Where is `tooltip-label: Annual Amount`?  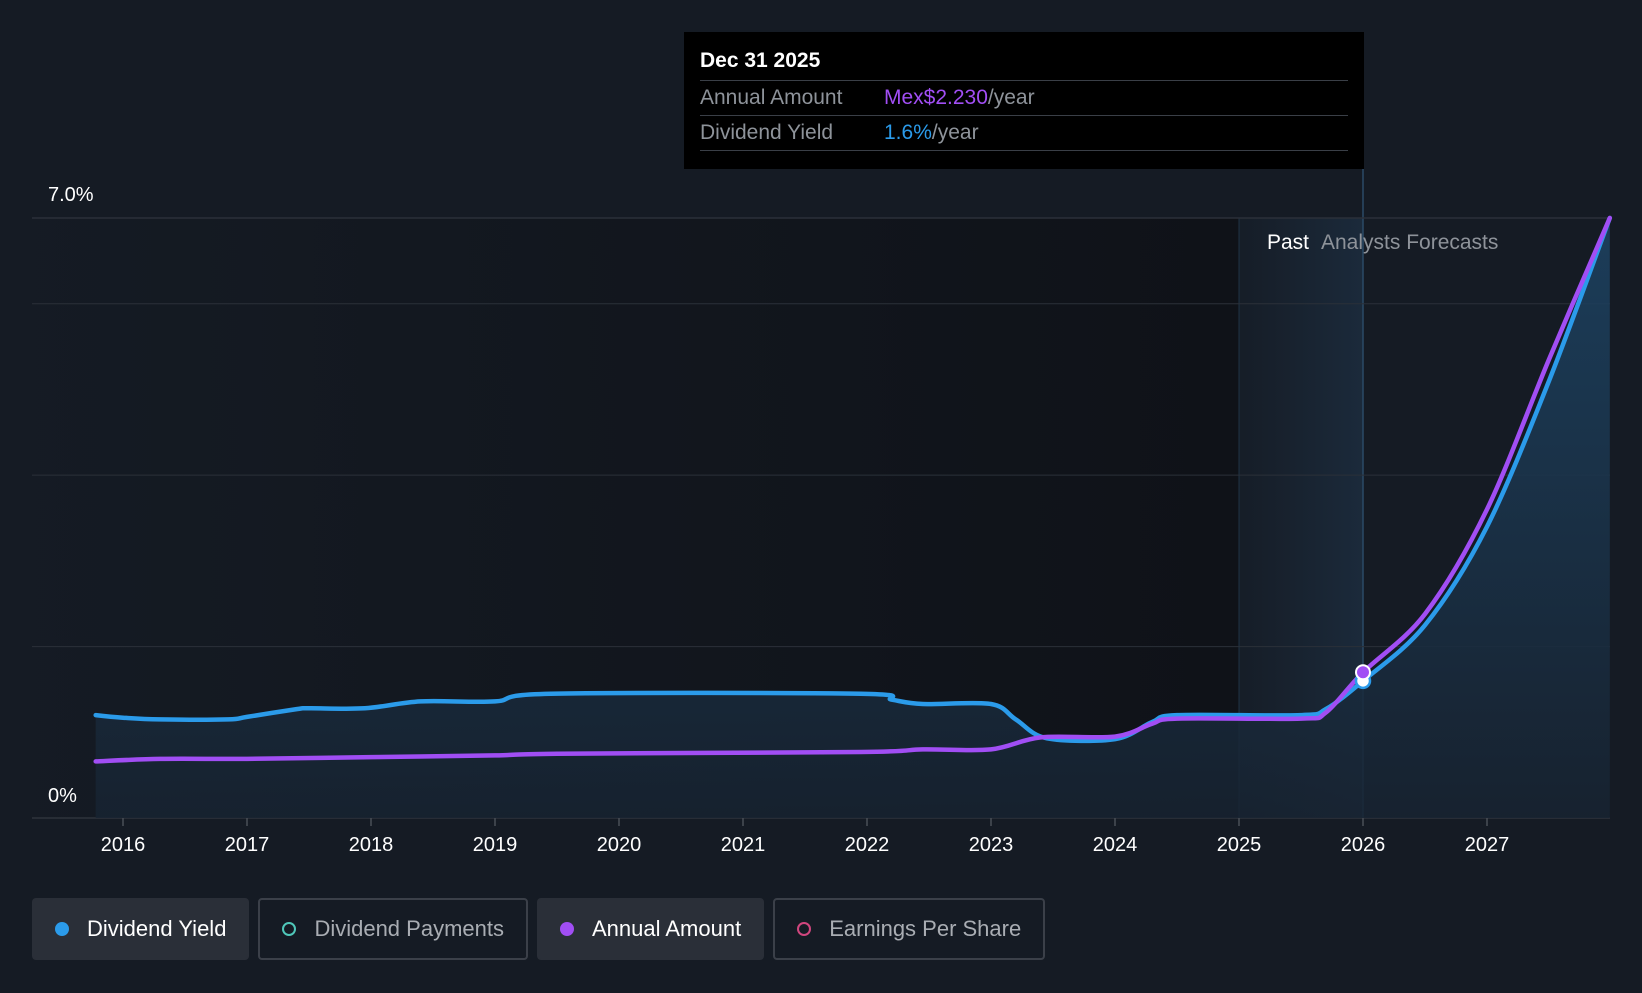 tooltip-label: Annual Amount is located at coordinates (771, 97).